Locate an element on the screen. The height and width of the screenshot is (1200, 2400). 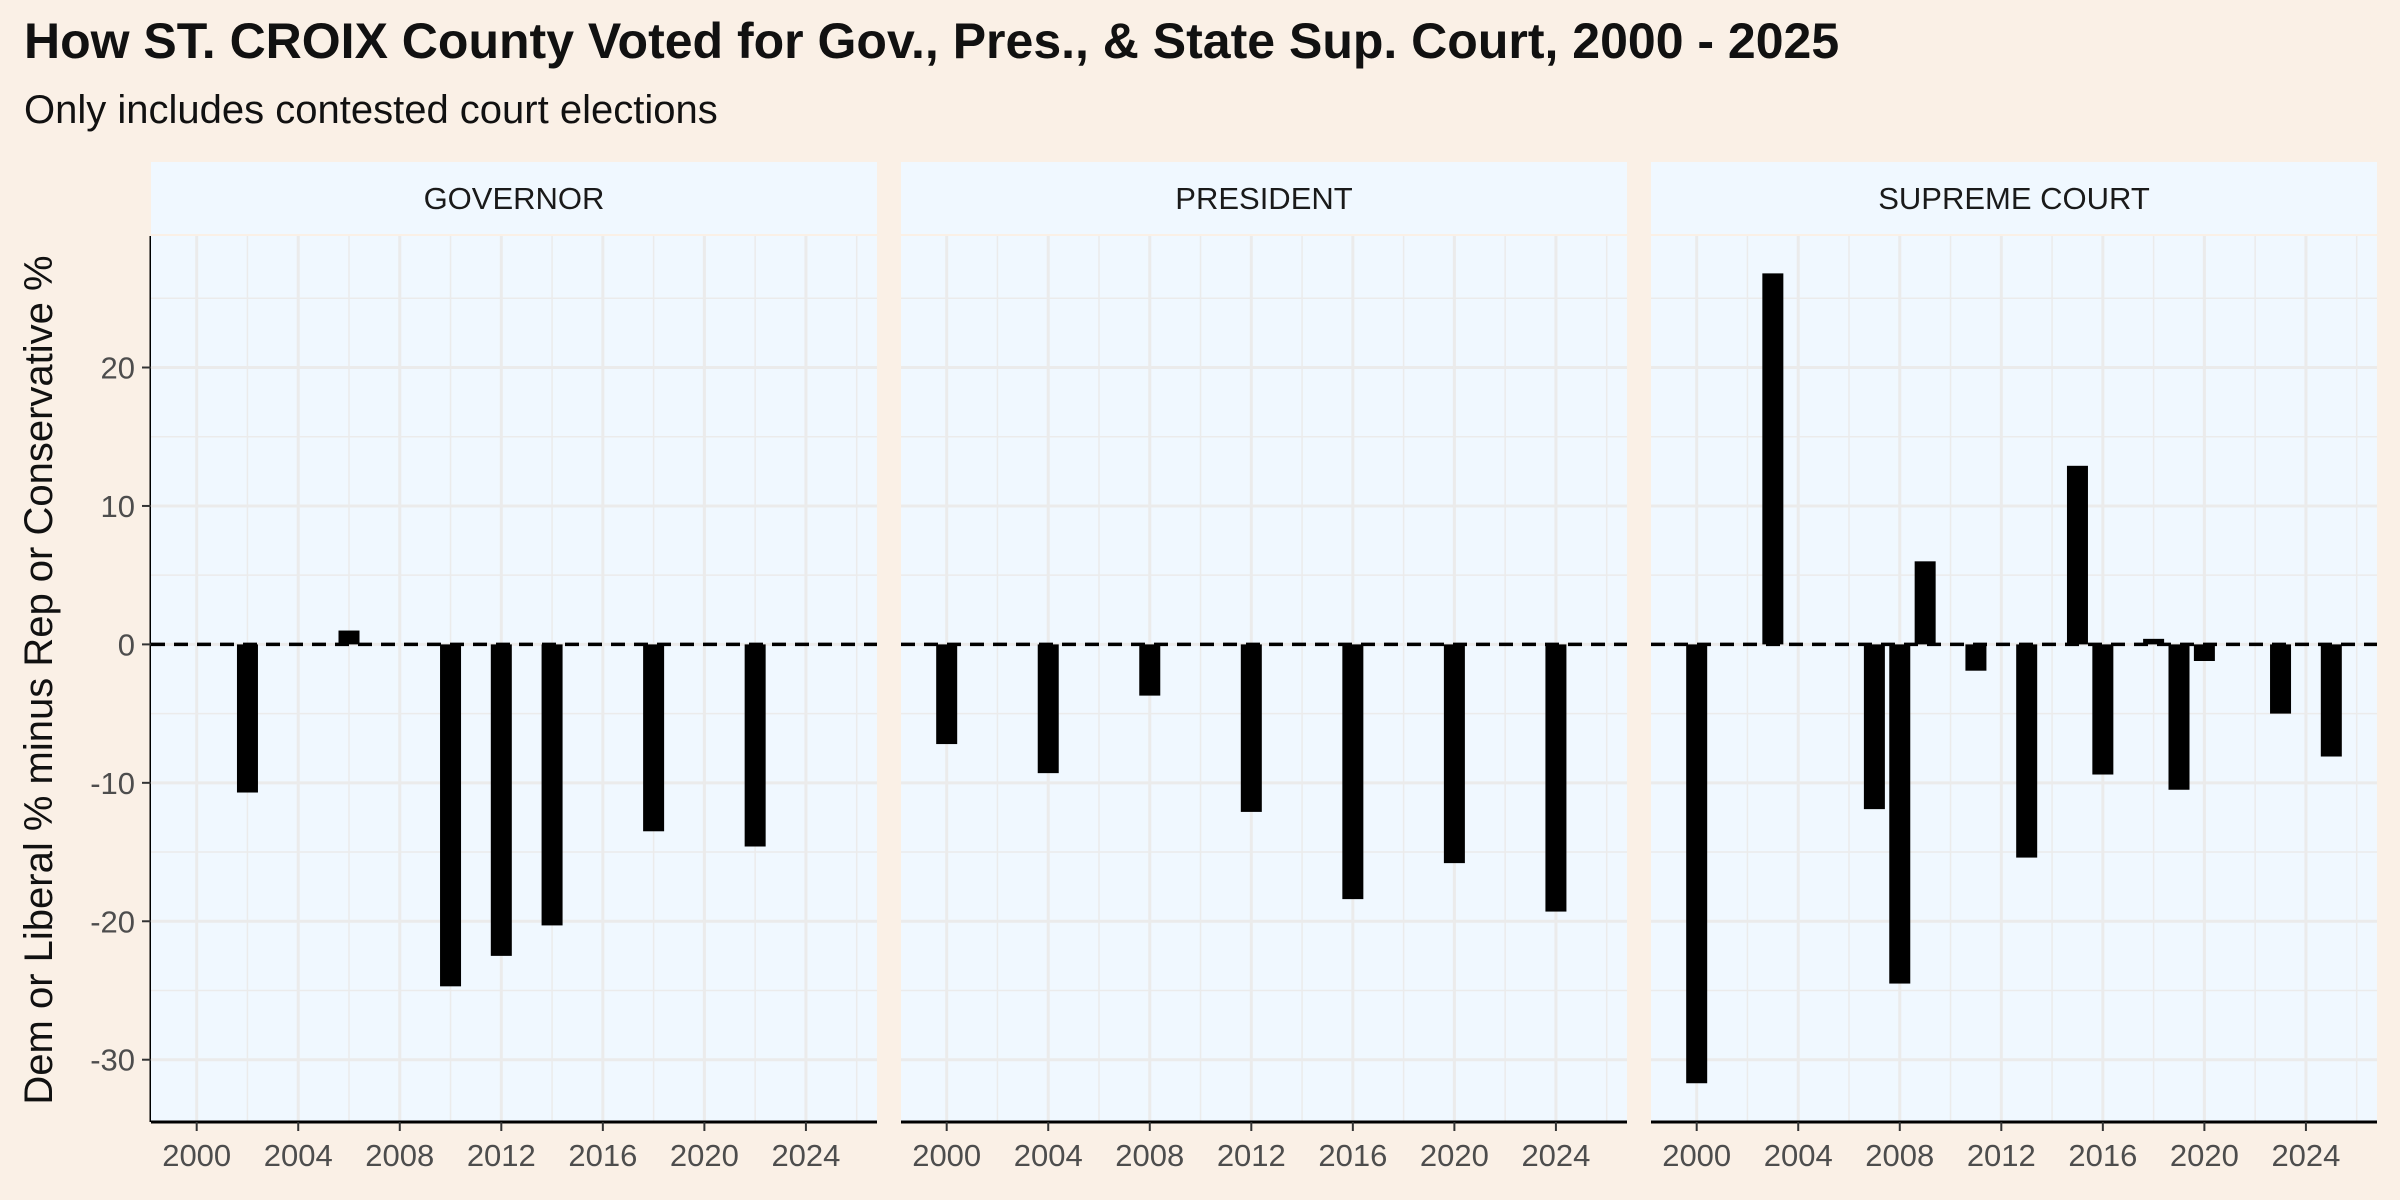
y-tick-label: 20 is located at coordinates (118, 368).